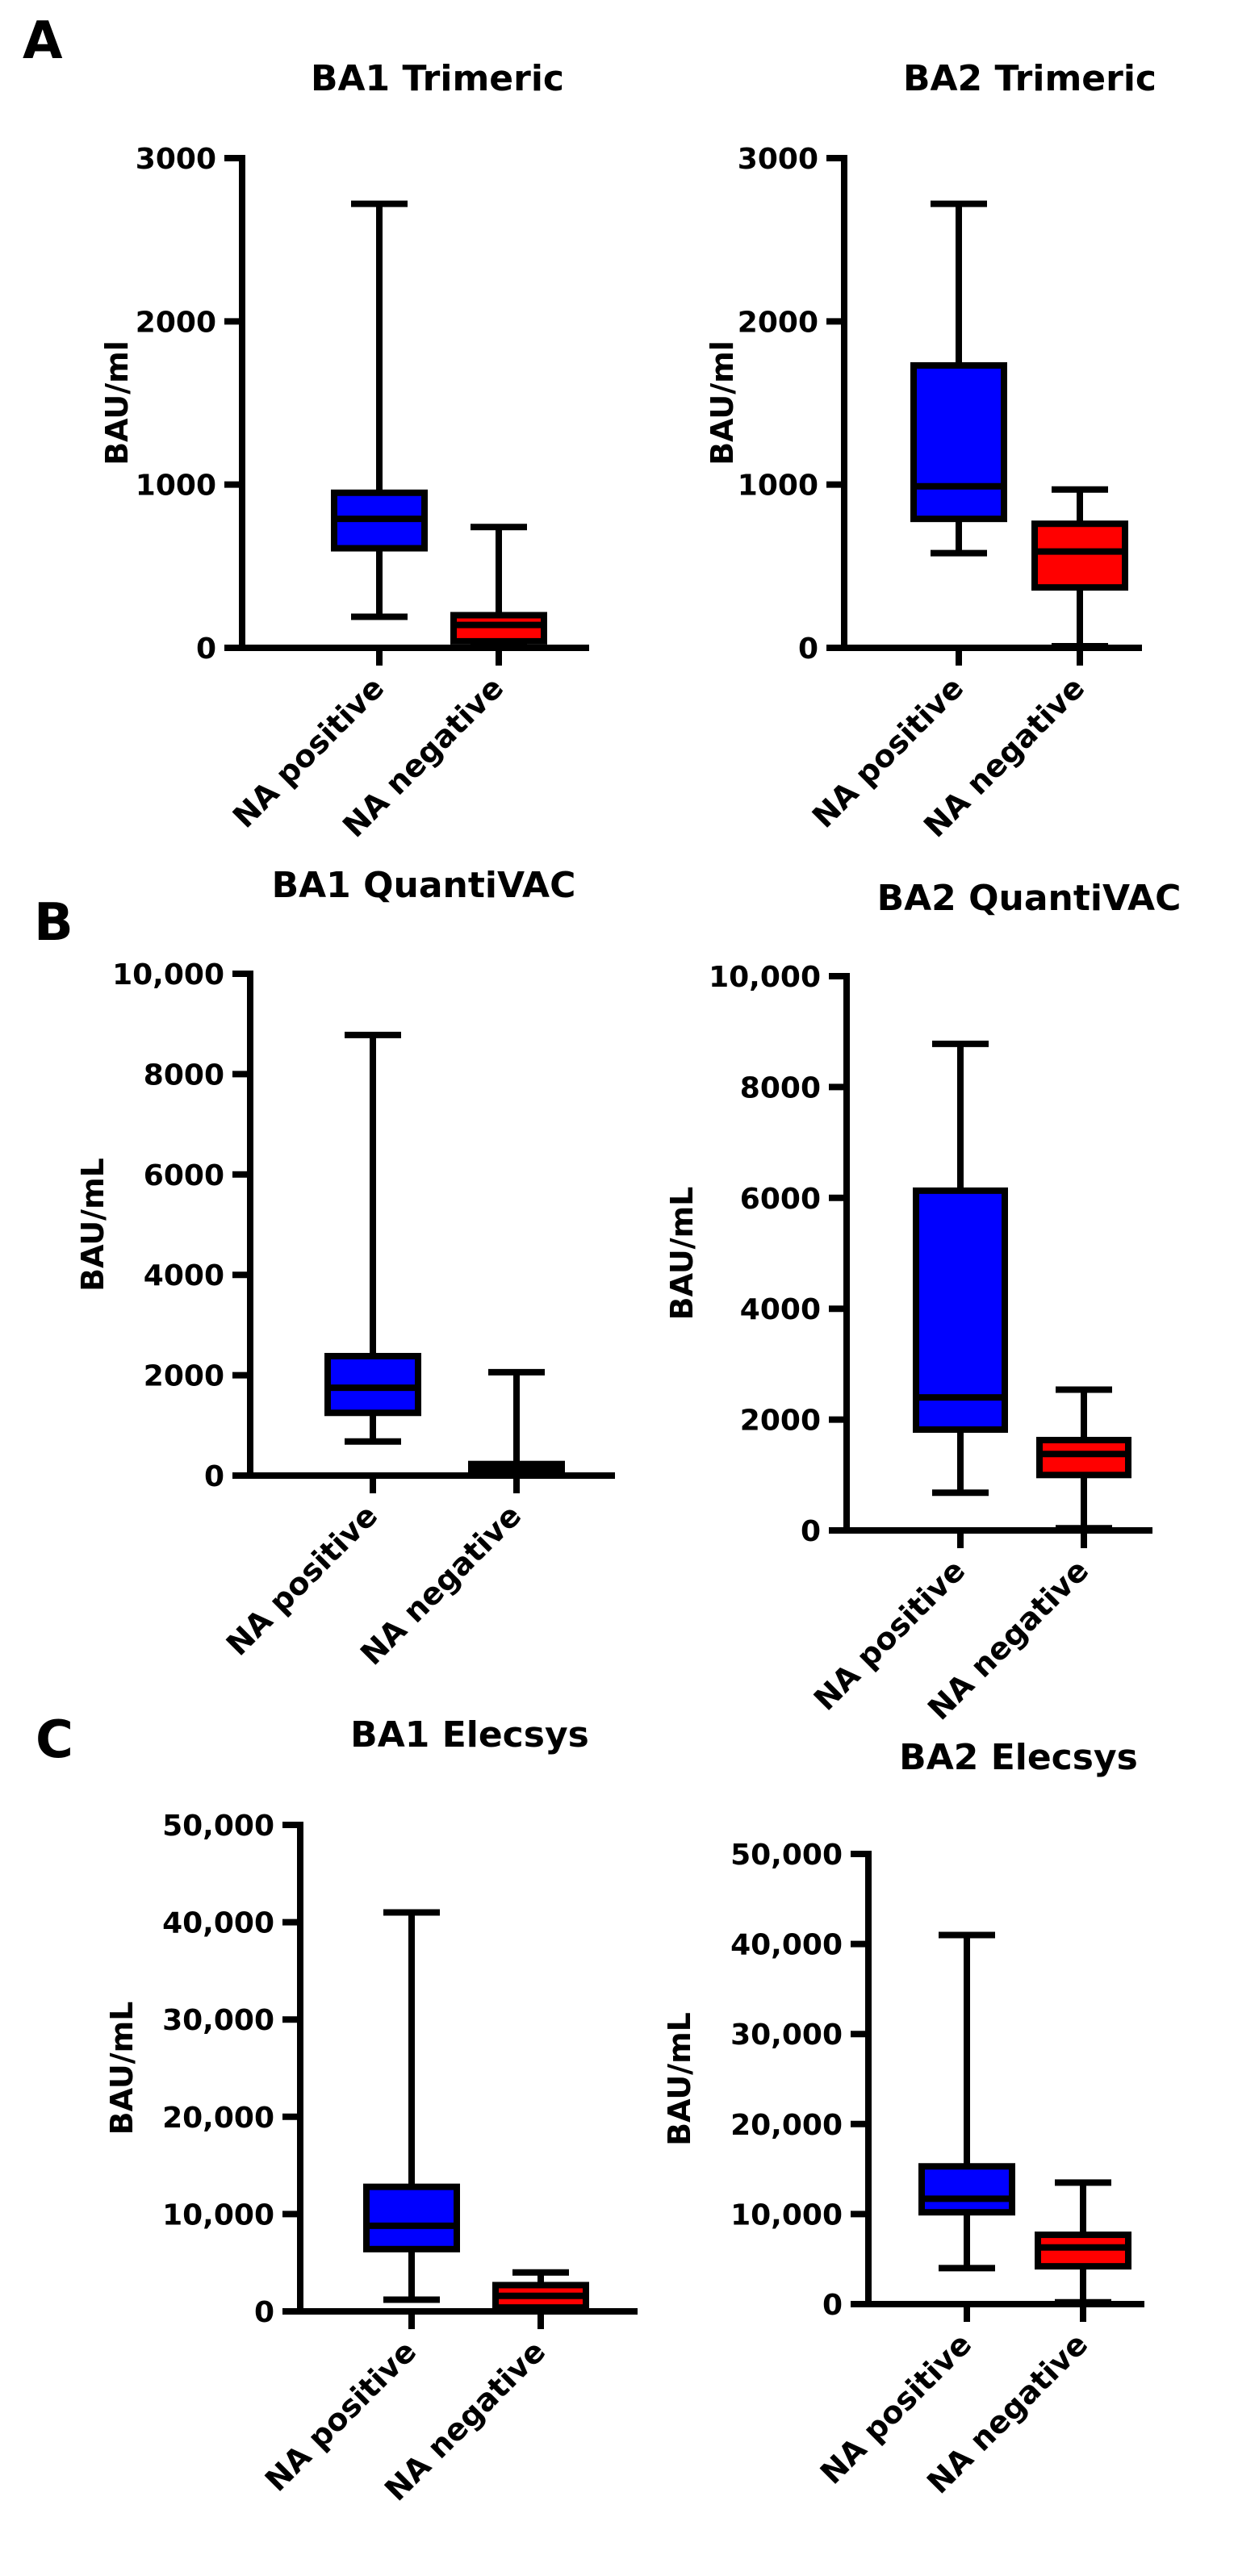 The height and width of the screenshot is (2576, 1259). Describe the element at coordinates (424, 885) in the screenshot. I see `chart-title: BA1 QuantiVAC` at that location.